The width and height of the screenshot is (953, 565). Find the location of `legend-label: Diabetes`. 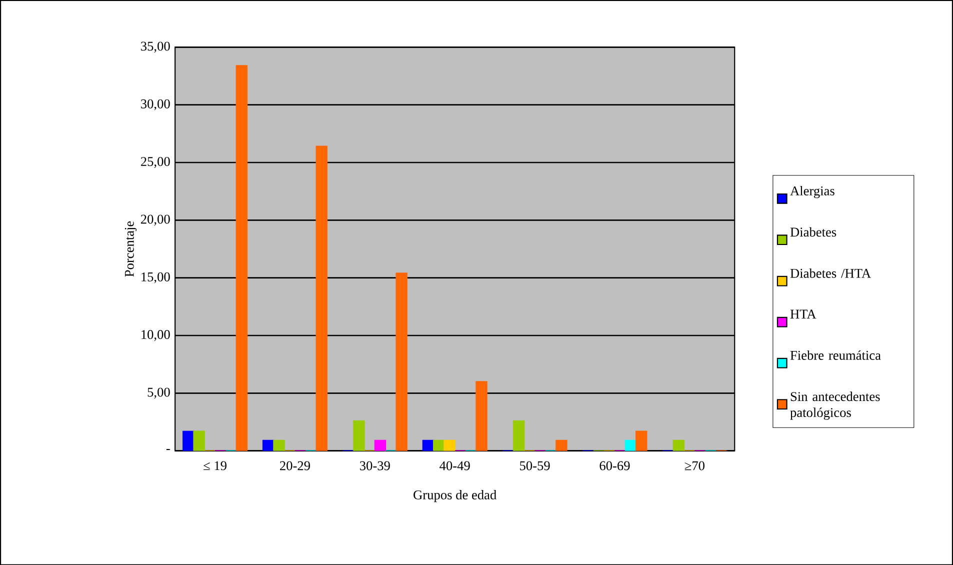

legend-label: Diabetes is located at coordinates (813, 231).